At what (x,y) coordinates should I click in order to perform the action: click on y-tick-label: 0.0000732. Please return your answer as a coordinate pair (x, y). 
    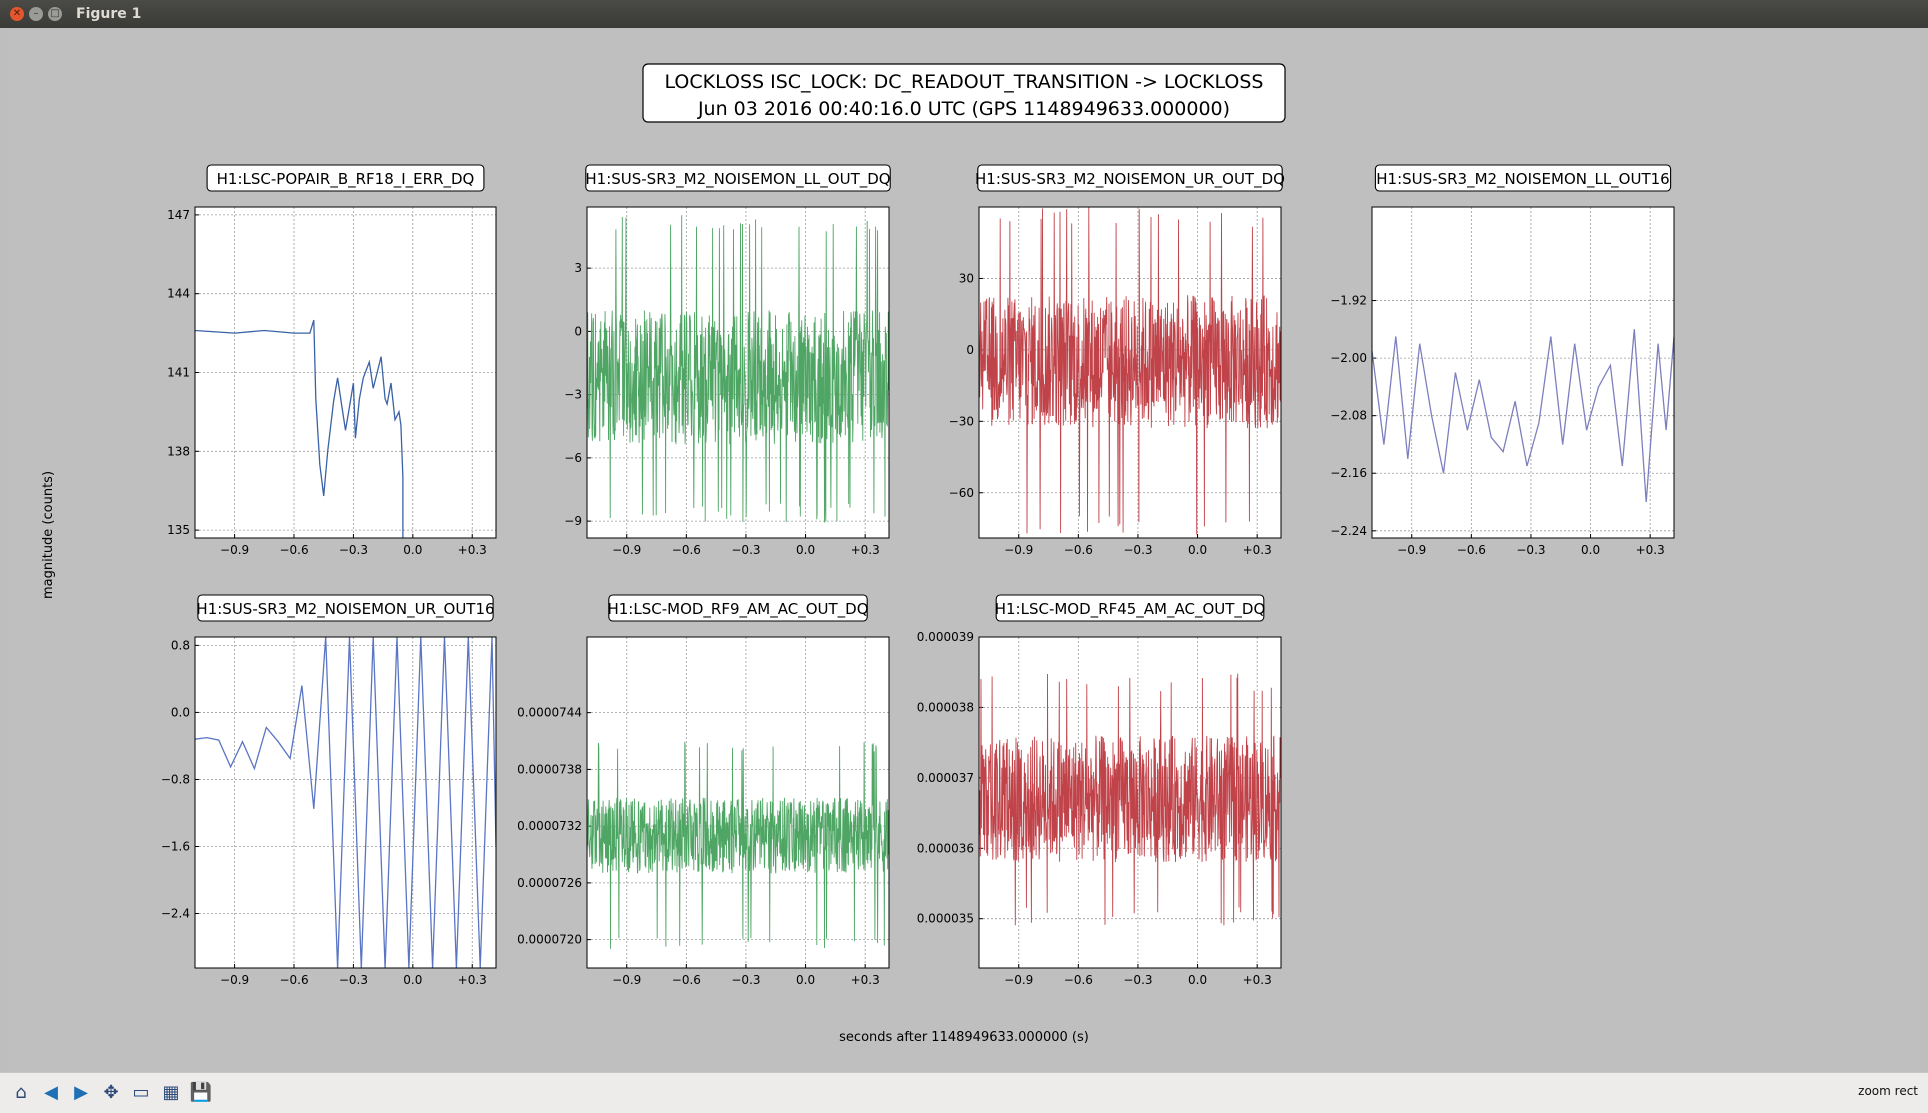
    Looking at the image, I should click on (549, 826).